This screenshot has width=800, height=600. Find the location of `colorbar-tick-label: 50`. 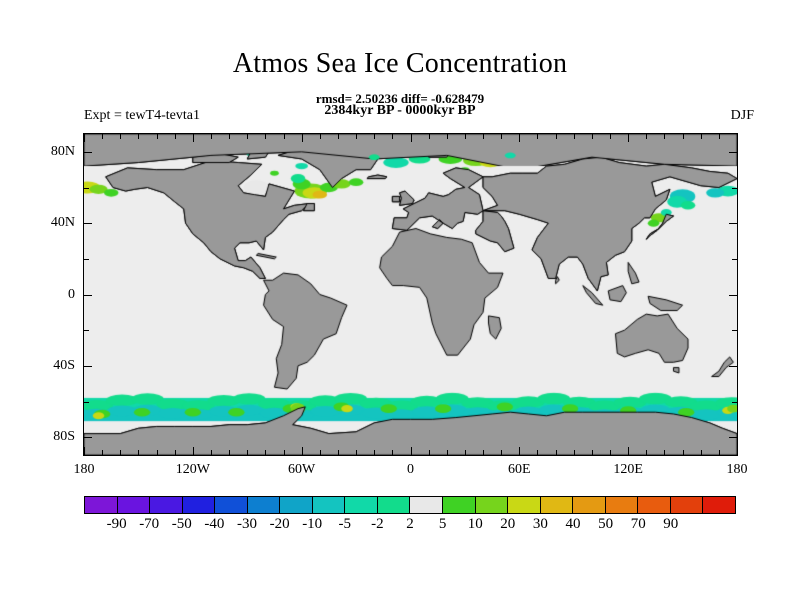

colorbar-tick-label: 50 is located at coordinates (606, 524).